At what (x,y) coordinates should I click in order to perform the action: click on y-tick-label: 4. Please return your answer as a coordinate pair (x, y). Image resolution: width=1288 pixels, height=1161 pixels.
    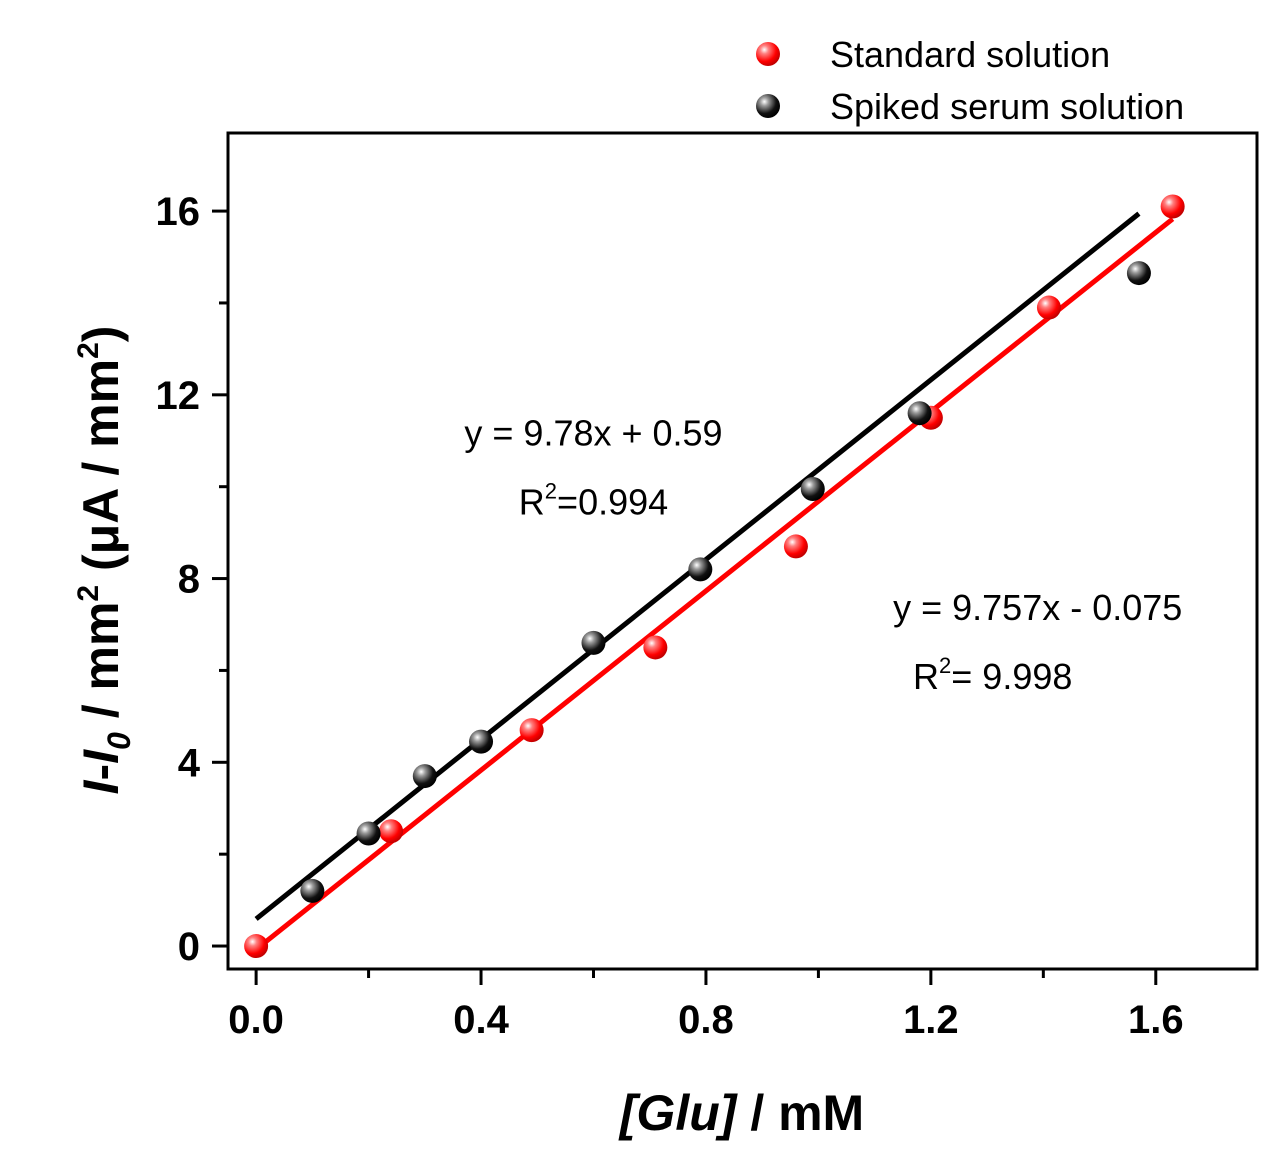
    Looking at the image, I should click on (189, 763).